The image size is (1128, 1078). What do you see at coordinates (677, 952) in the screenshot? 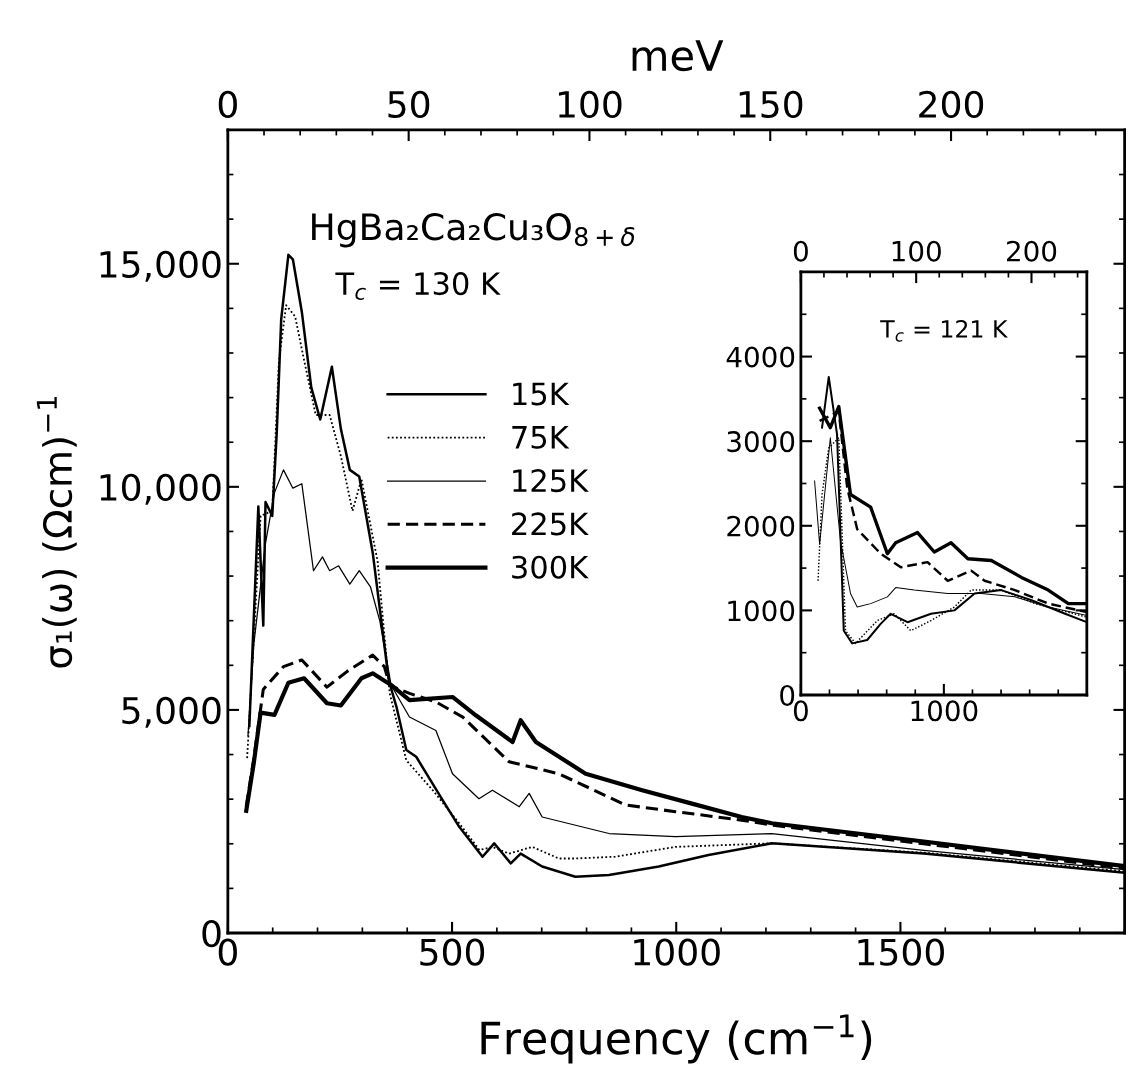
I see `x-tick-label: 1000` at bounding box center [677, 952].